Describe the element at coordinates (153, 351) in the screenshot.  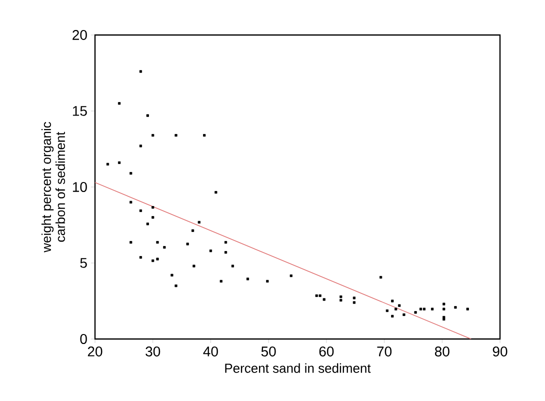
I see `x-tick-label: 30` at that location.